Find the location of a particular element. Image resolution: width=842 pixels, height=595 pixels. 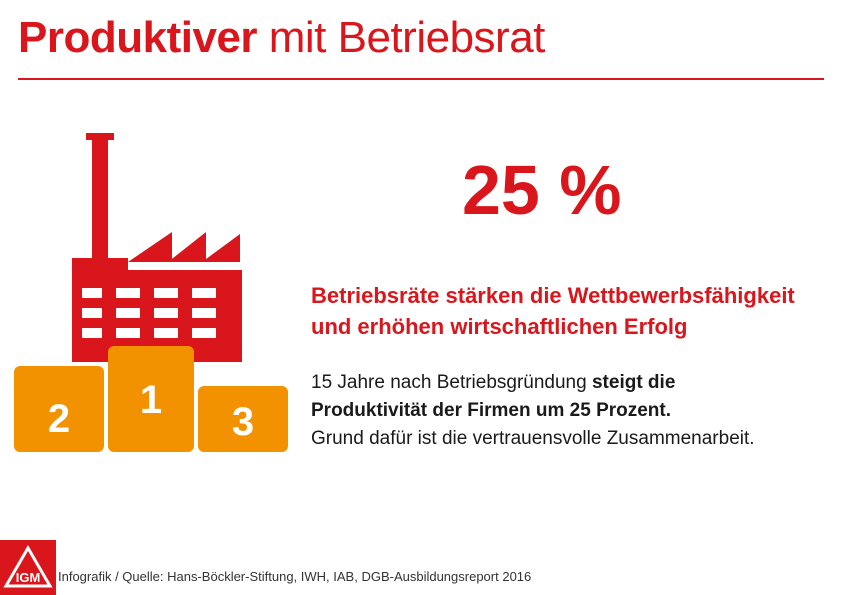

podium-label-1: 1 is located at coordinates (151, 400).